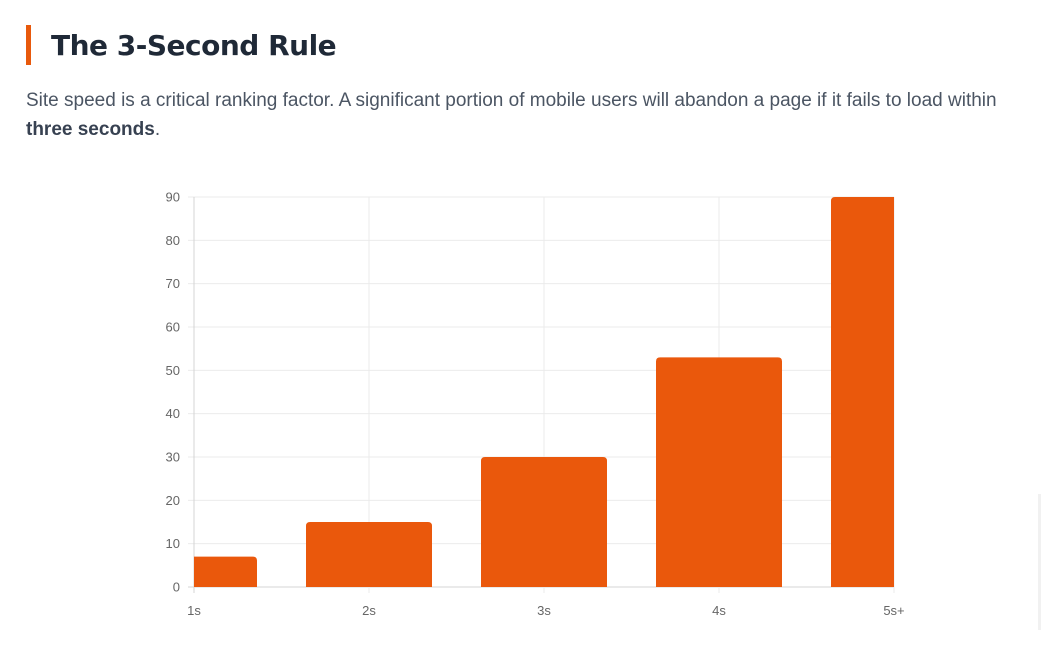 The width and height of the screenshot is (1041, 647). I want to click on description-end: ., so click(157, 129).